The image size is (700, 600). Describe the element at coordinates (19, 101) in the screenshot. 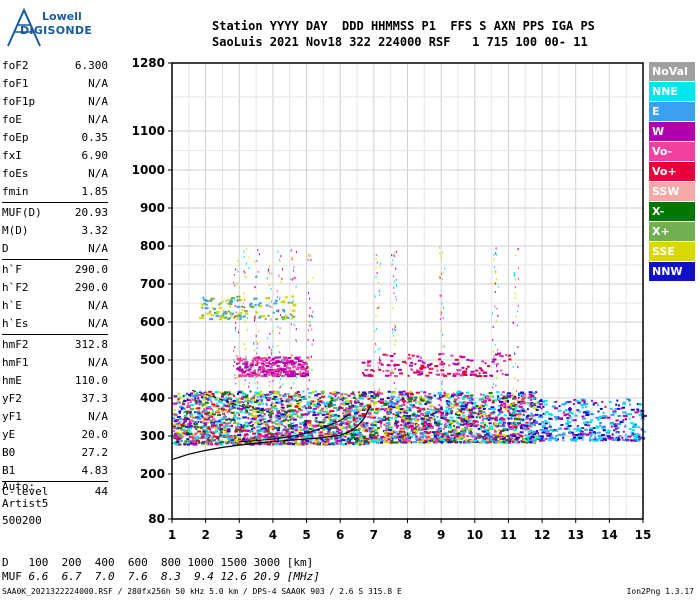

I see `param-name: foF1p` at that location.